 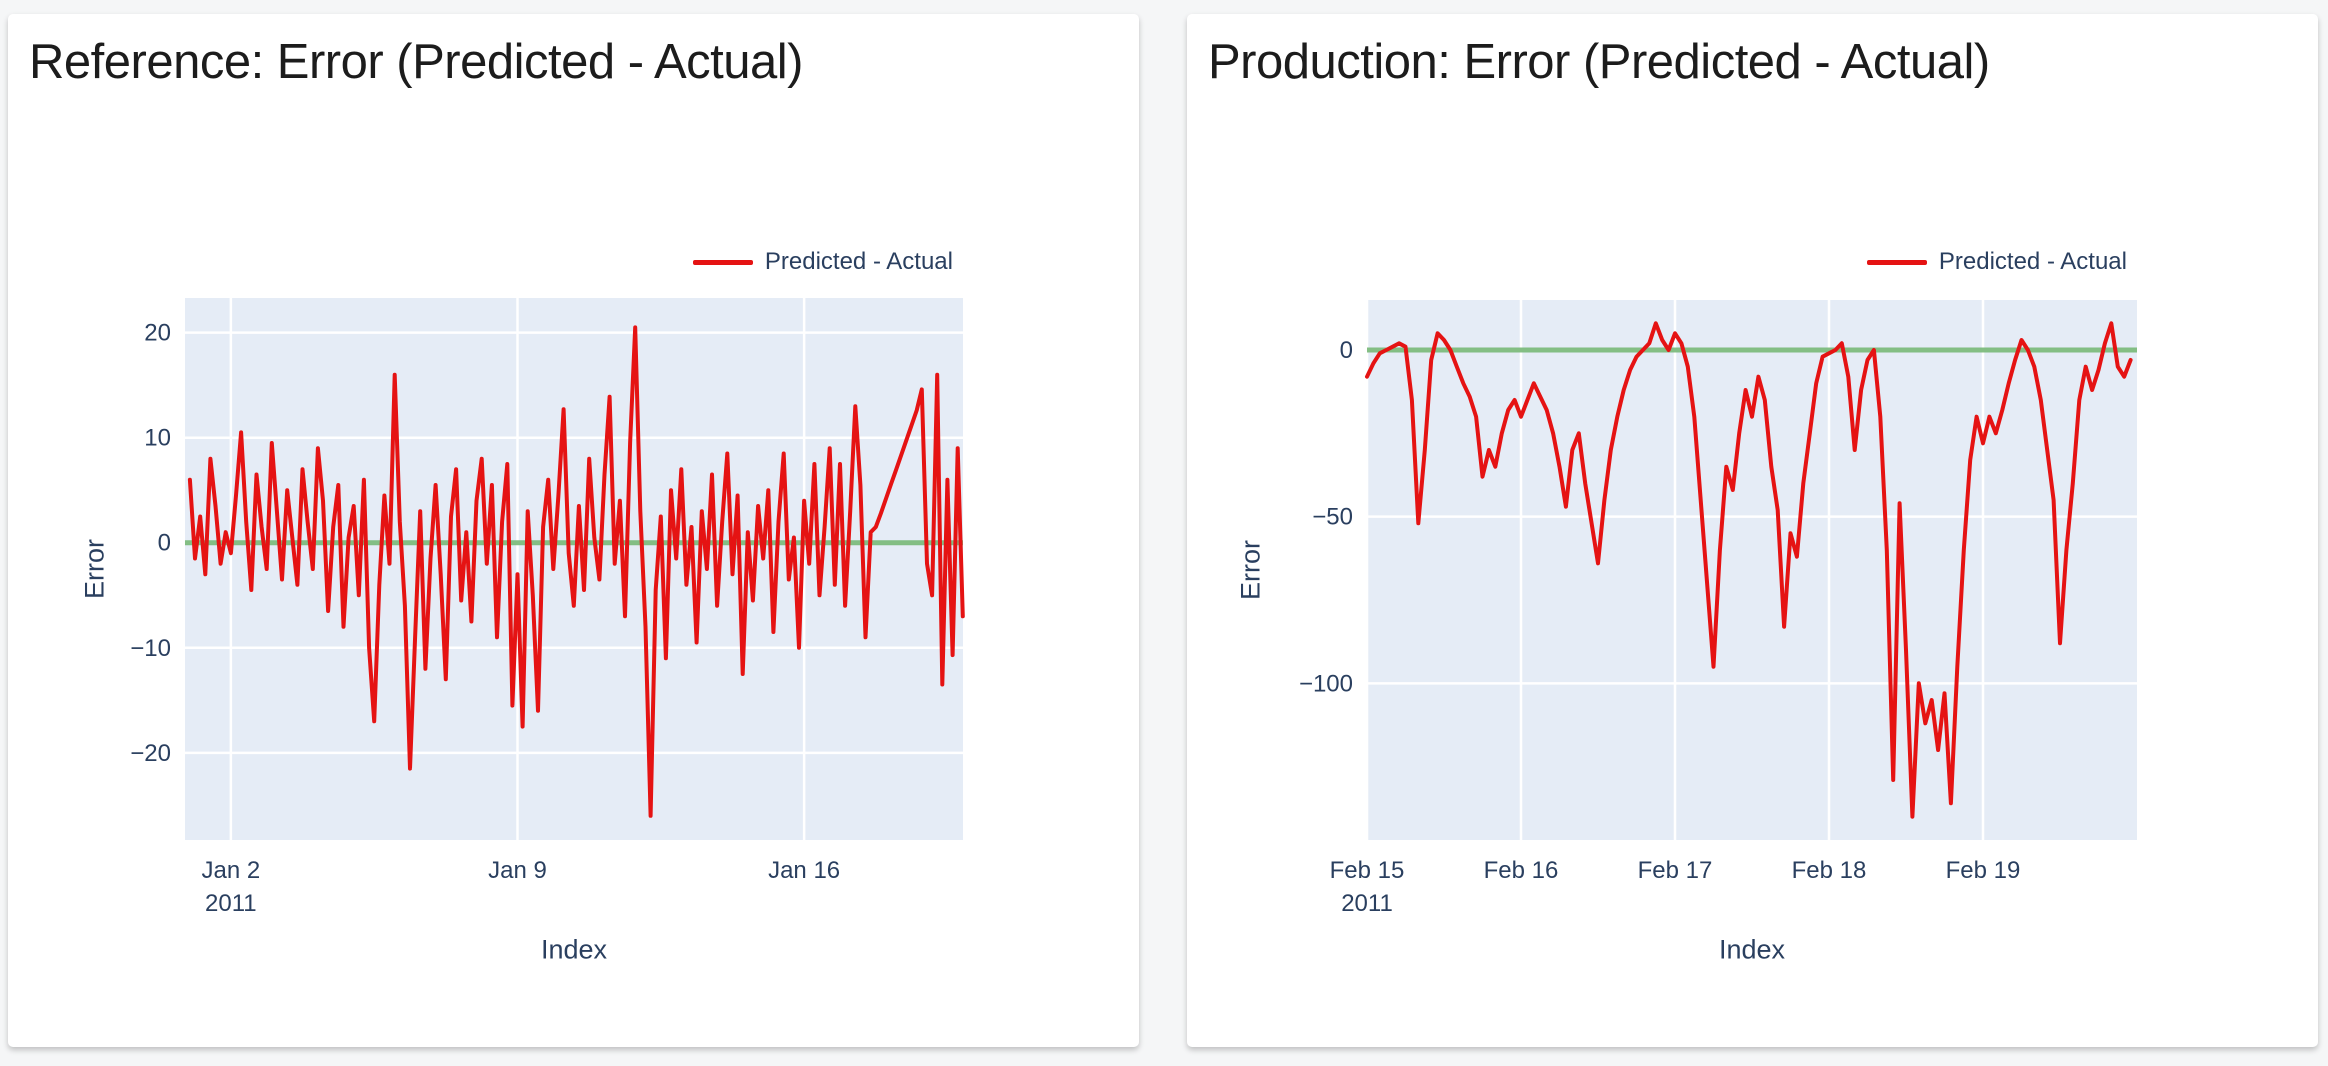 What do you see at coordinates (1332, 517) in the screenshot?
I see `y-tick-label: −50` at bounding box center [1332, 517].